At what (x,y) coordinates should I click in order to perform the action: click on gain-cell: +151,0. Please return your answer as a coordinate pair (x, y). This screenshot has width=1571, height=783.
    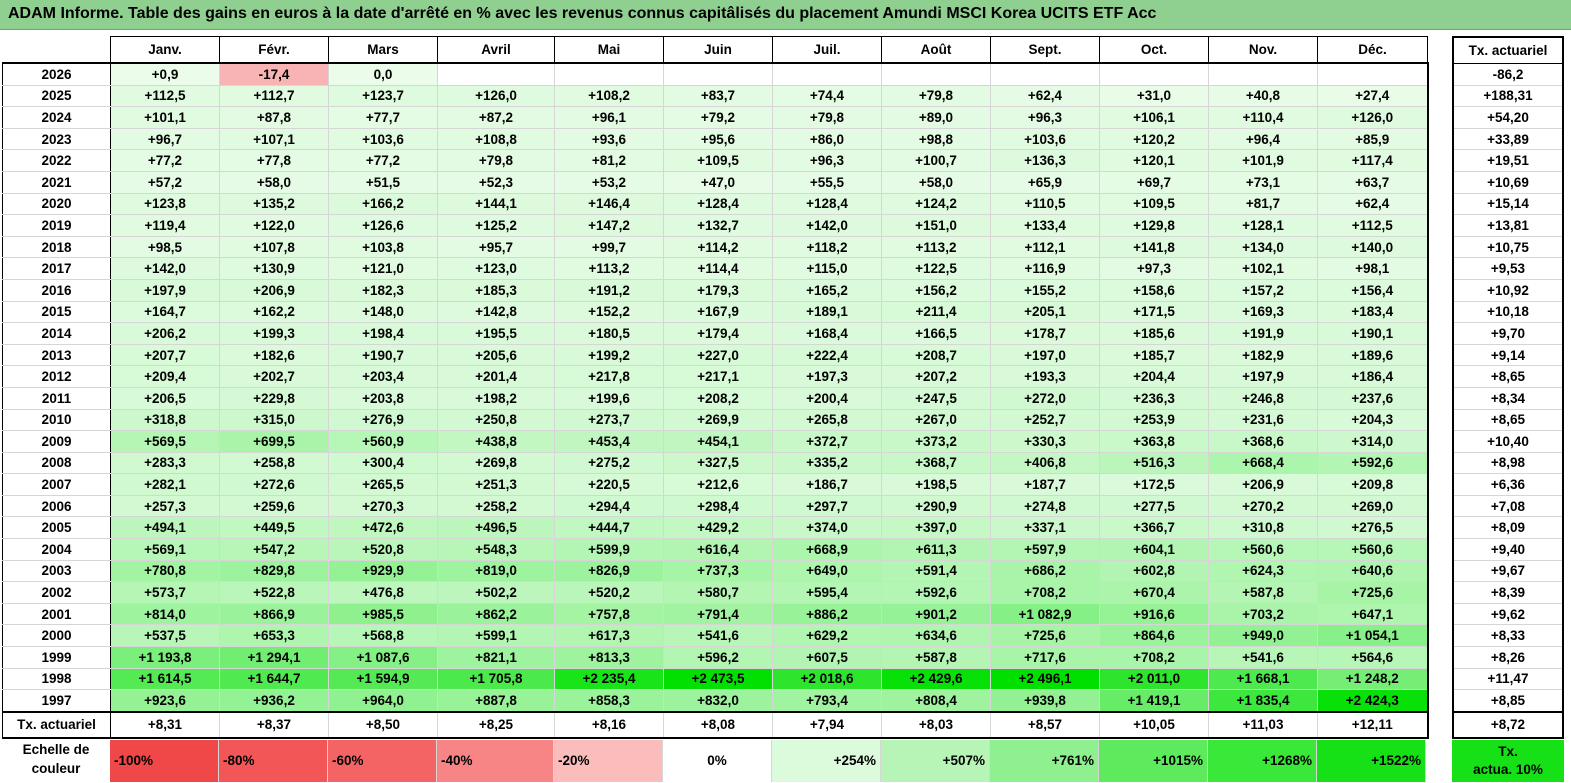
    Looking at the image, I should click on (936, 225).